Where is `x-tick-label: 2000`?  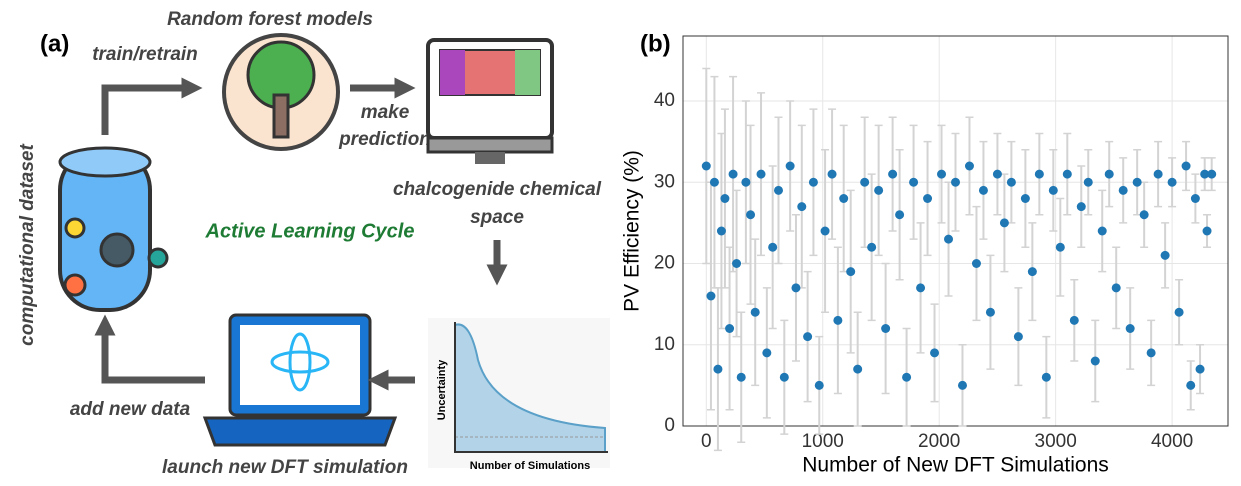
x-tick-label: 2000 is located at coordinates (939, 441).